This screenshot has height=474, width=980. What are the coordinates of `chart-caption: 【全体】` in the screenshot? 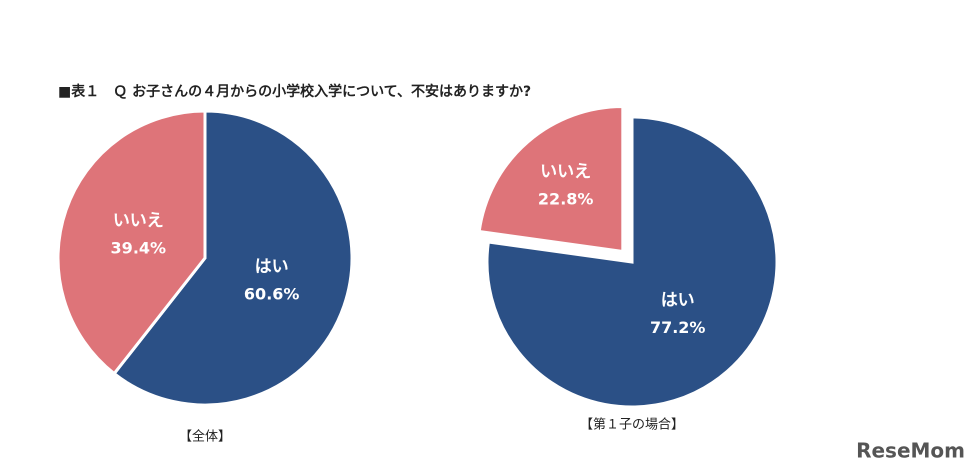 It's located at (205, 437).